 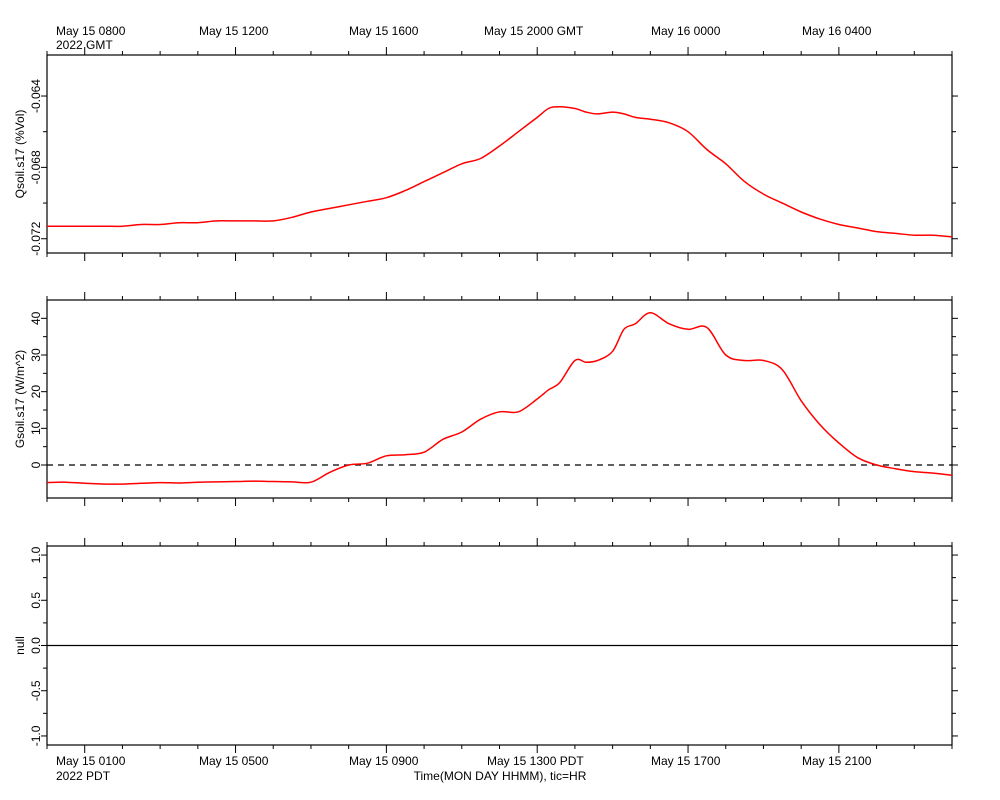 I want to click on top-axis-tick-label: May 16 0400, so click(x=837, y=31).